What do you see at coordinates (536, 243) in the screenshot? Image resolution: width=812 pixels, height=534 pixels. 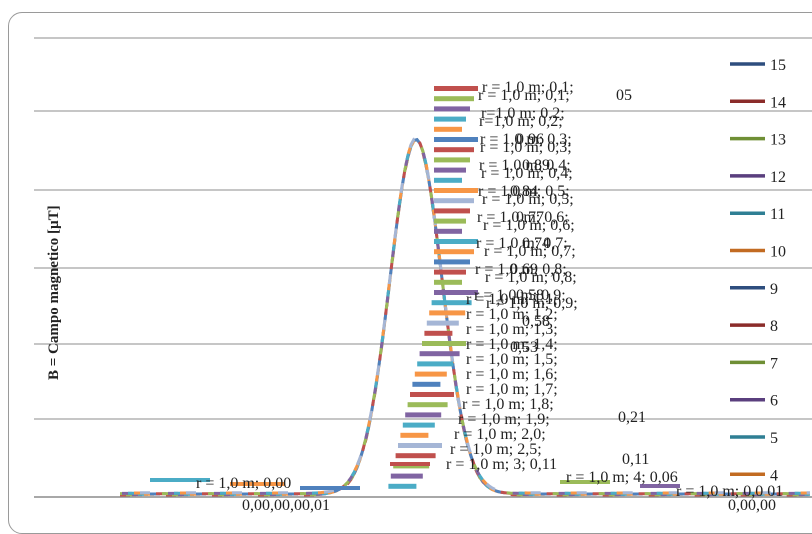 I see `peak-data-value: 0,74` at bounding box center [536, 243].